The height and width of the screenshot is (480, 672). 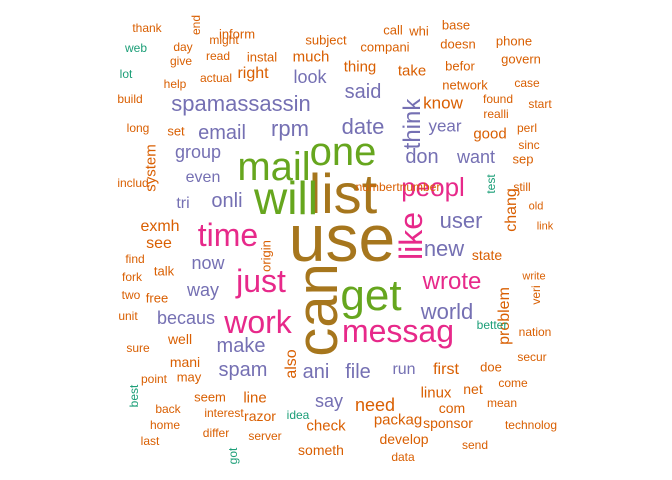 What do you see at coordinates (189, 377) in the screenshot?
I see `word-may: may` at bounding box center [189, 377].